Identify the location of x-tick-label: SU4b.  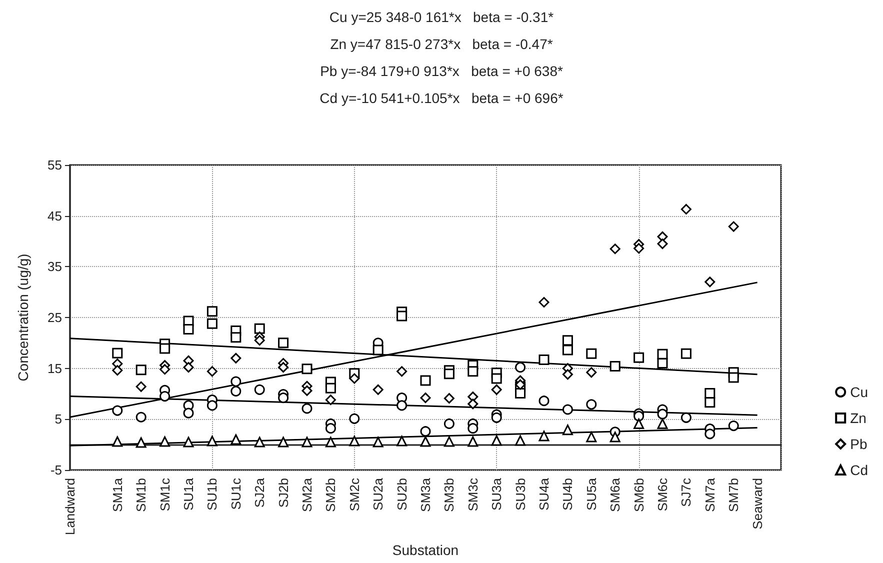
(568, 494).